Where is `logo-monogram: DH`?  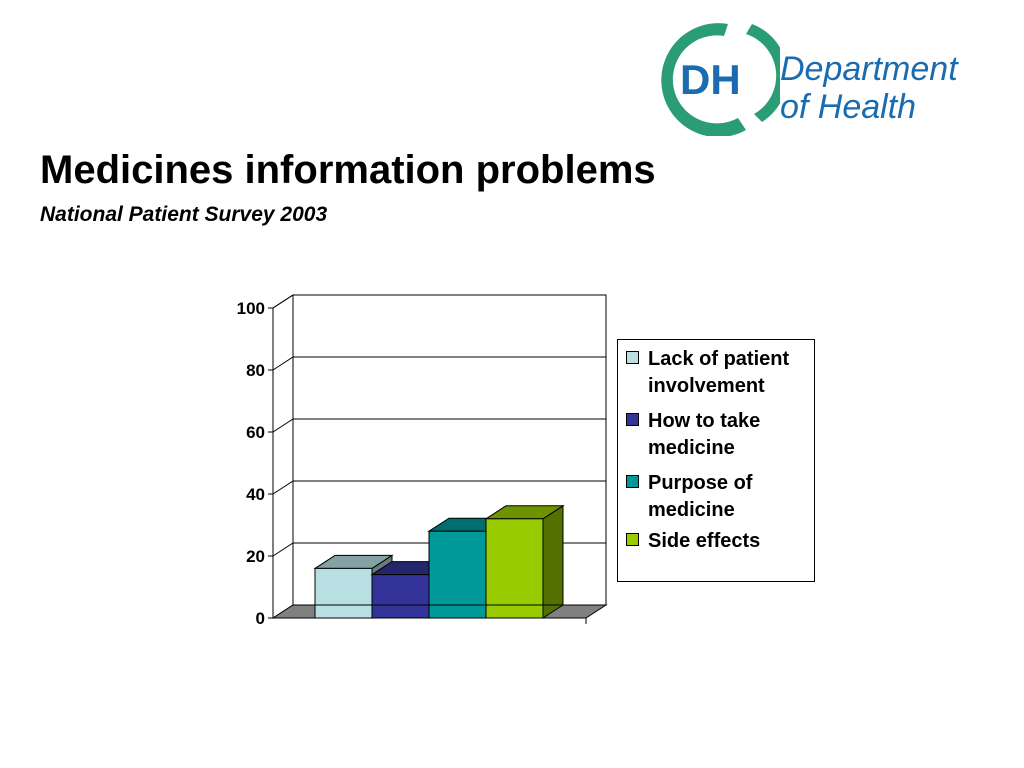
logo-monogram: DH is located at coordinates (710, 79).